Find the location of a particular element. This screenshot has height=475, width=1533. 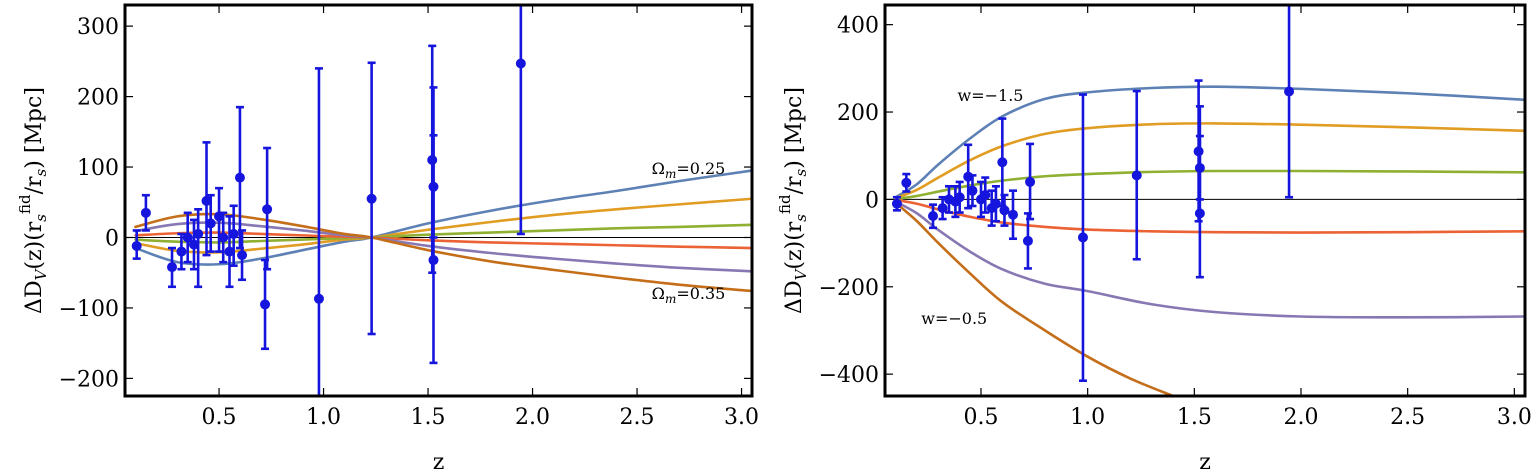

curve-annotation: Ωm=0.35 is located at coordinates (689, 295).